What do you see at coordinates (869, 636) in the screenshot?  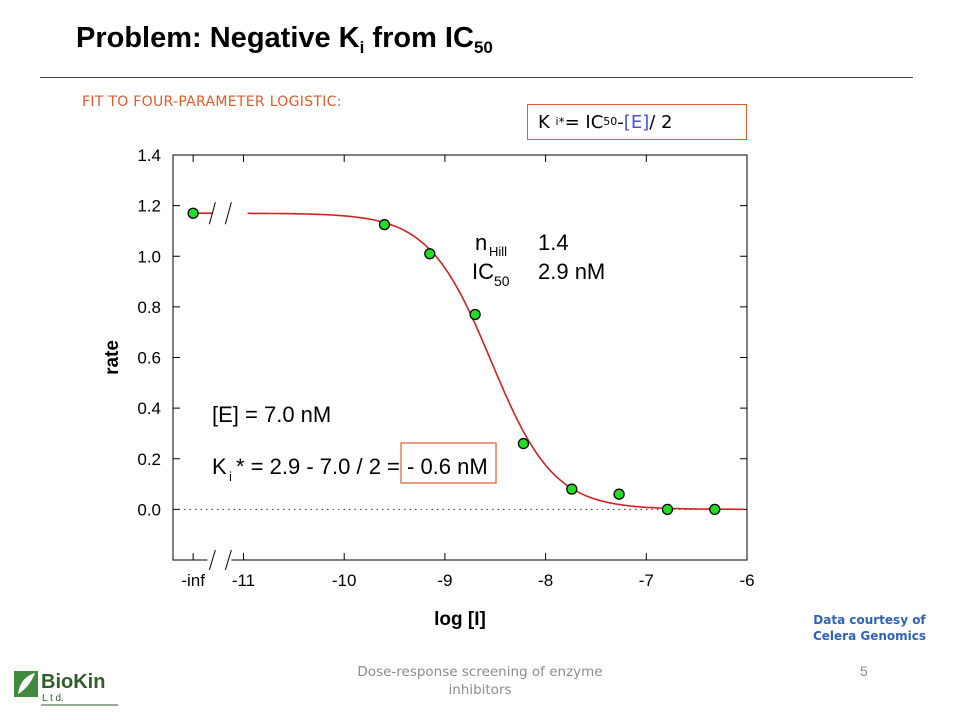 I see `credit-line-2: Celera Genomics` at bounding box center [869, 636].